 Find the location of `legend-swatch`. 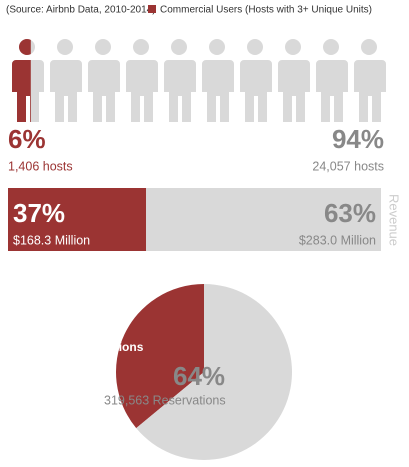

legend-swatch is located at coordinates (152, 9).